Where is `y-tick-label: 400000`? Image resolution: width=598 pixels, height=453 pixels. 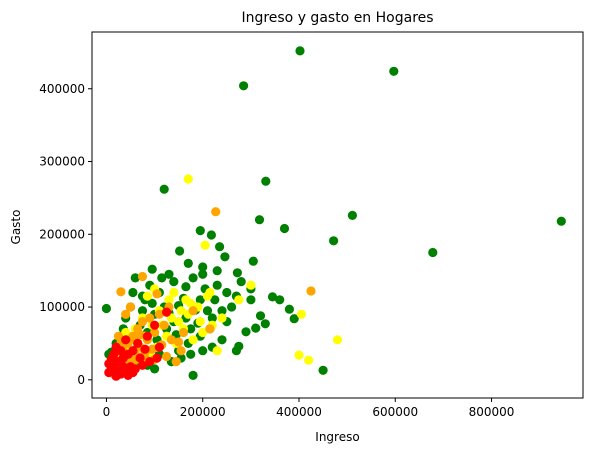
y-tick-label: 400000 is located at coordinates (62, 89).